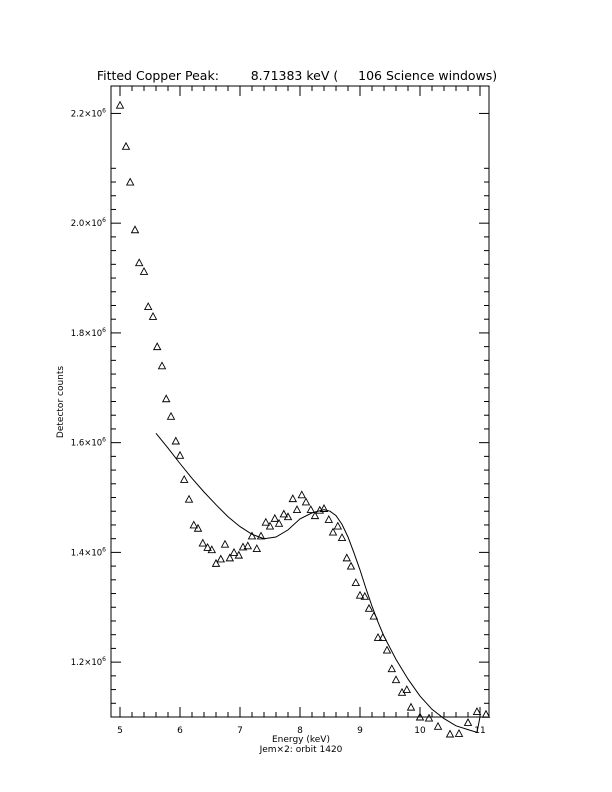 Image resolution: width=612 pixels, height=792 pixels. What do you see at coordinates (88, 113) in the screenshot?
I see `y-tick-label: 2.2×10⁶` at bounding box center [88, 113].